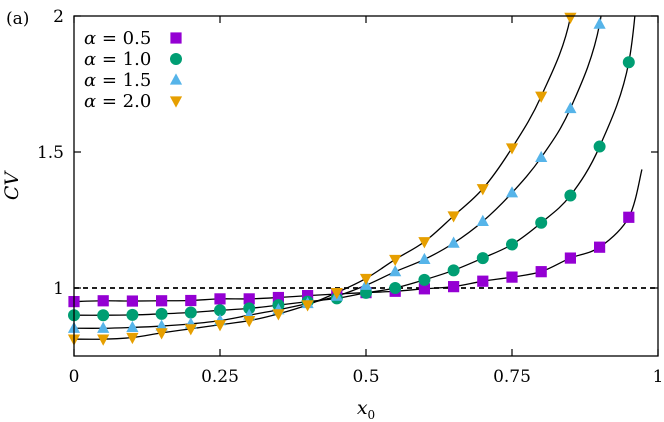 The image size is (664, 422). I want to click on legend-label-1: α = 1.0, so click(117, 59).